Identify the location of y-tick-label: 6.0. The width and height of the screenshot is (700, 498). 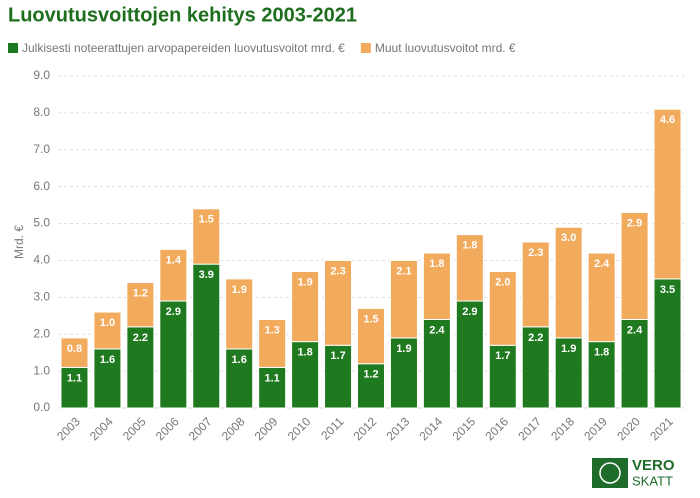
(41, 186).